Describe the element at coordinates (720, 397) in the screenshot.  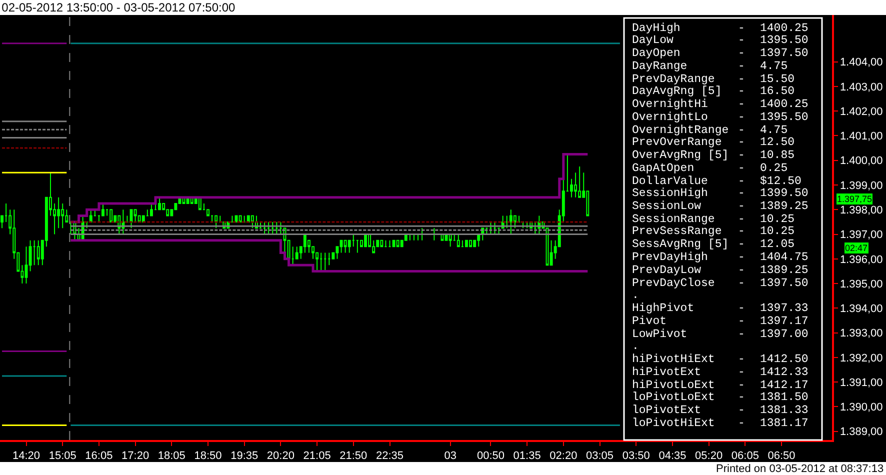
I see `text: loPivotLoExt - 1381.50` at that location.